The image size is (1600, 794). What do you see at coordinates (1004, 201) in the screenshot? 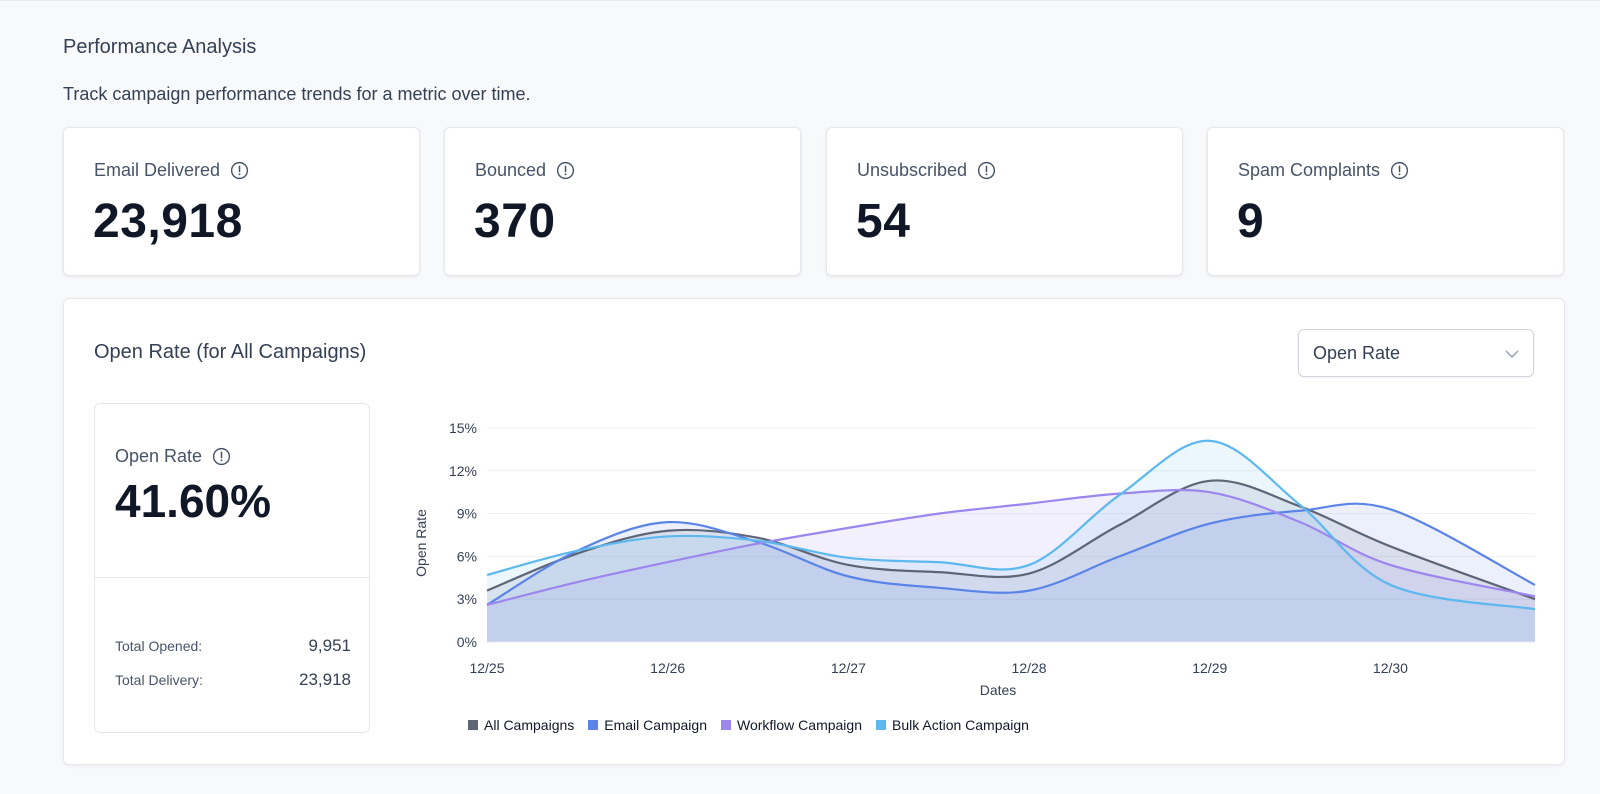
I see `stat-card-unsubscribed: Unsubscribed 54` at bounding box center [1004, 201].